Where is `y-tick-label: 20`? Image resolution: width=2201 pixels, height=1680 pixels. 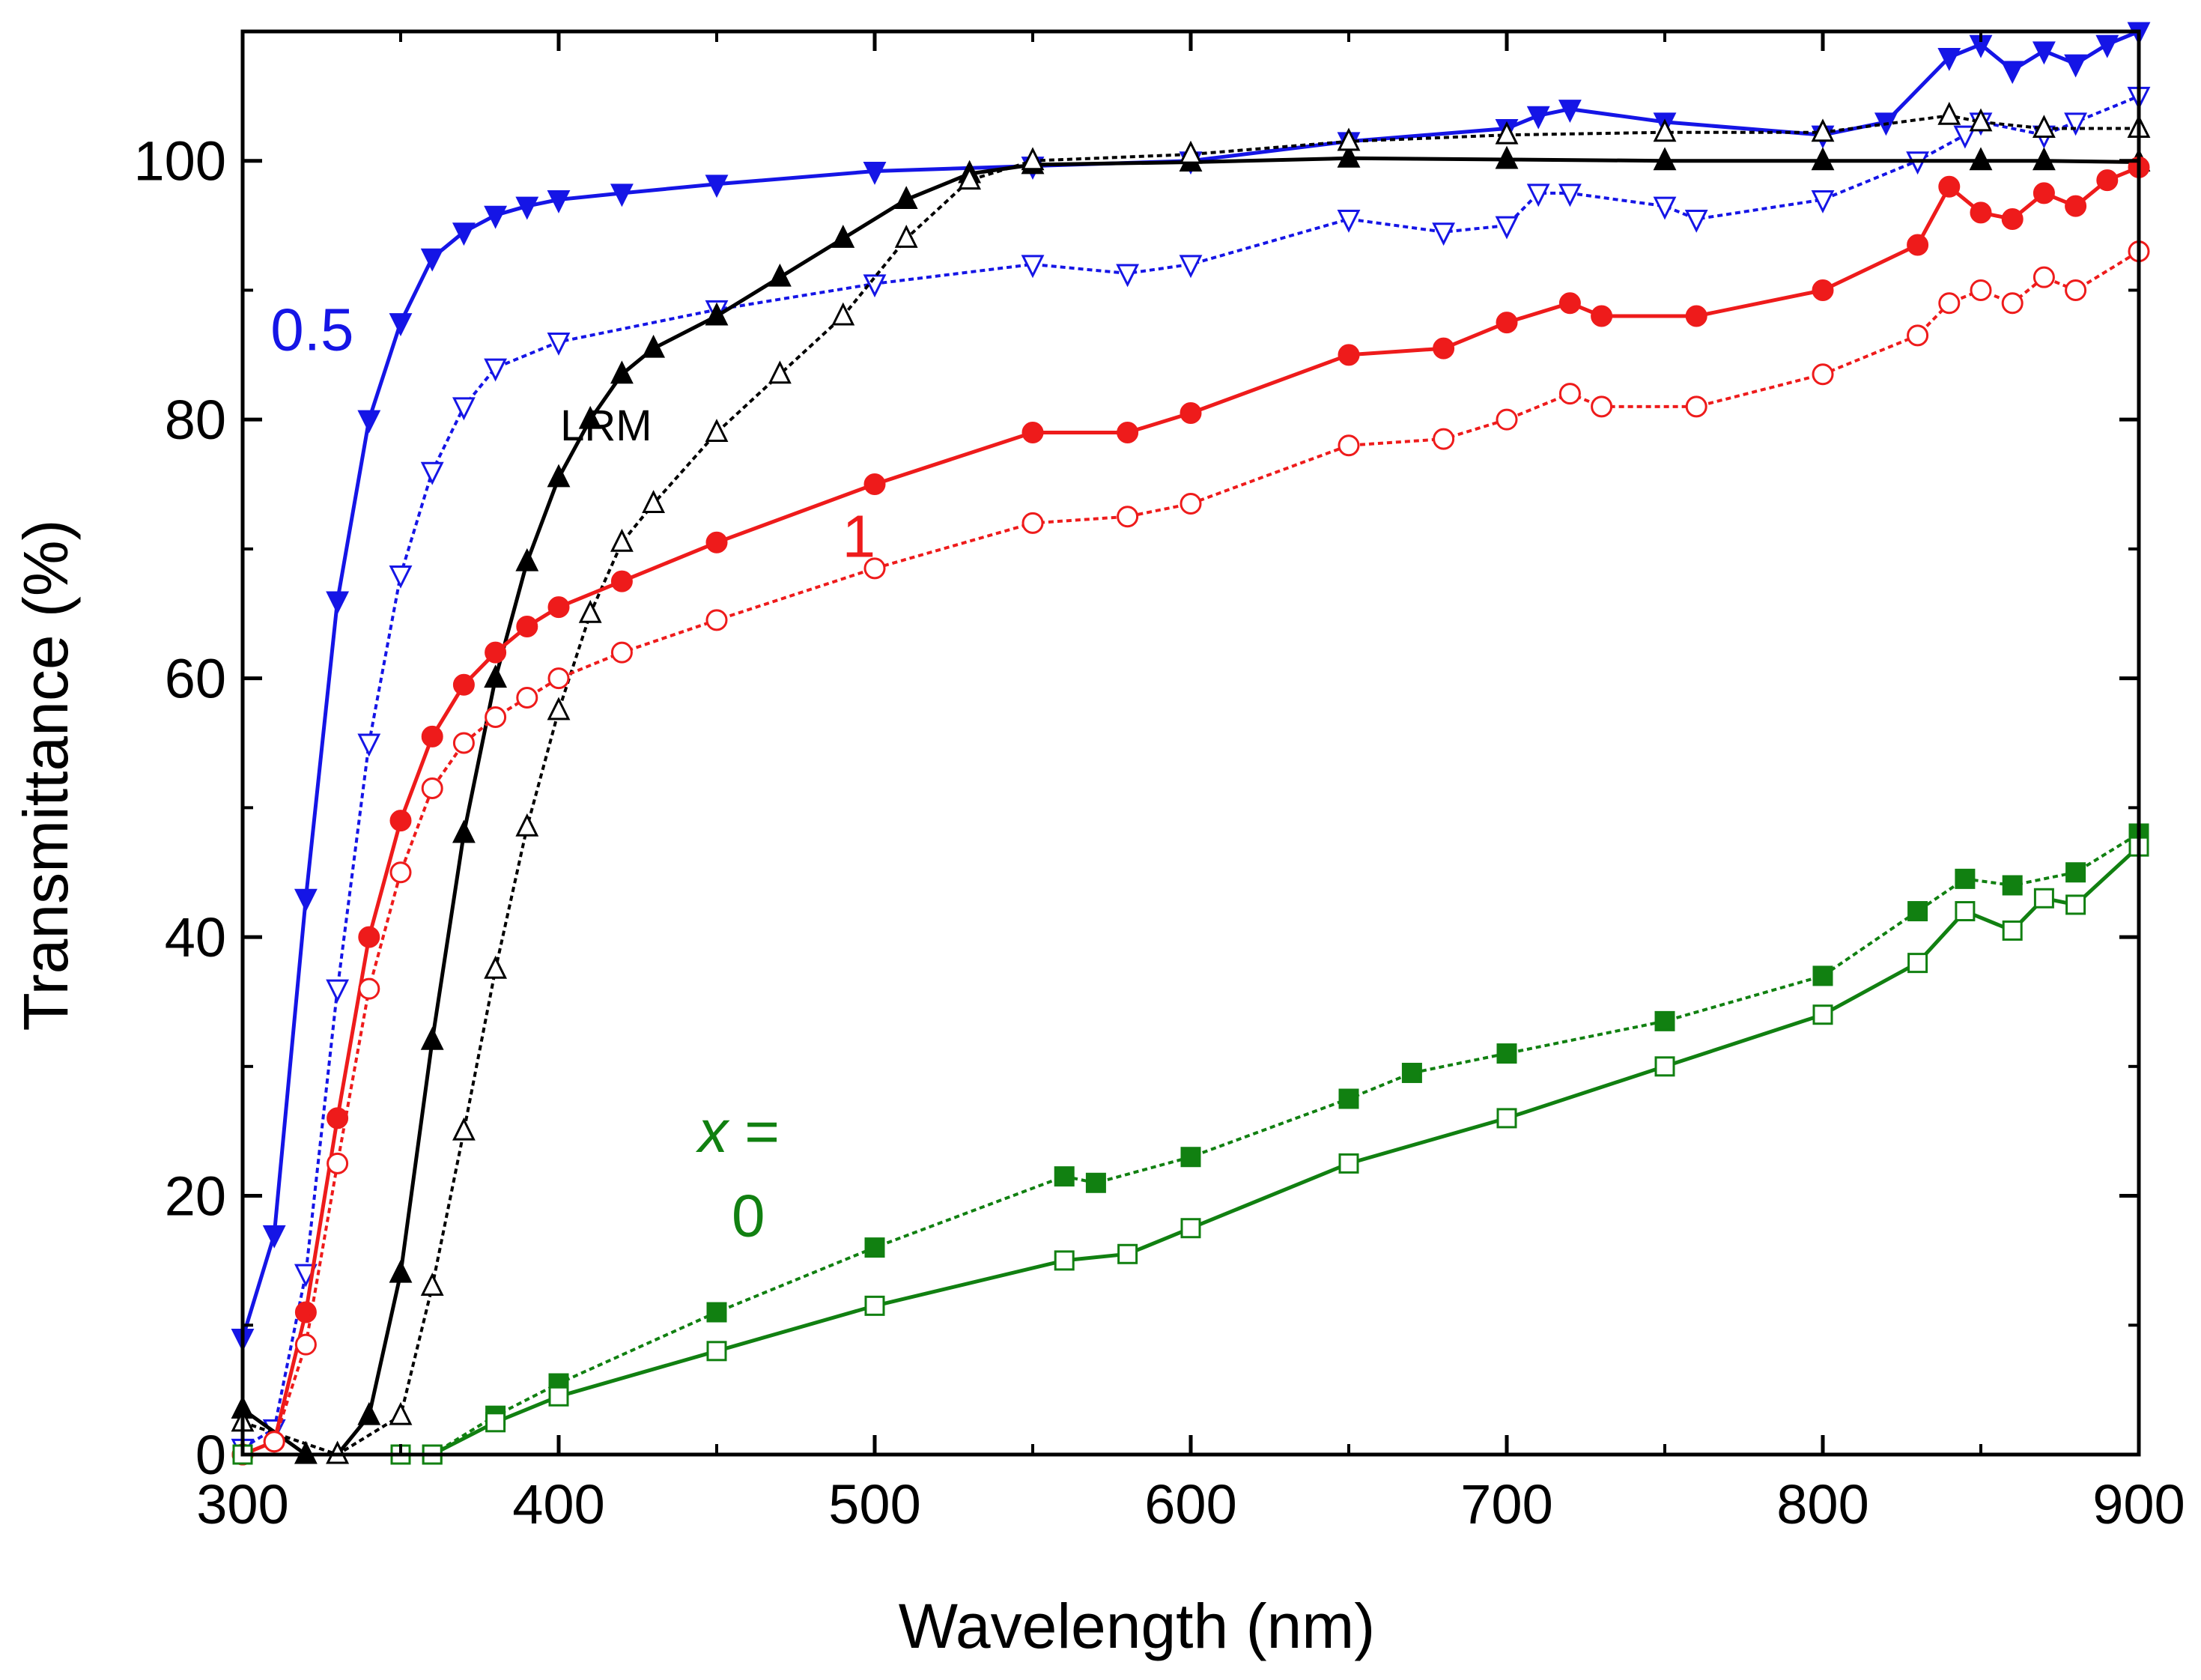 y-tick-label: 20 is located at coordinates (196, 1196).